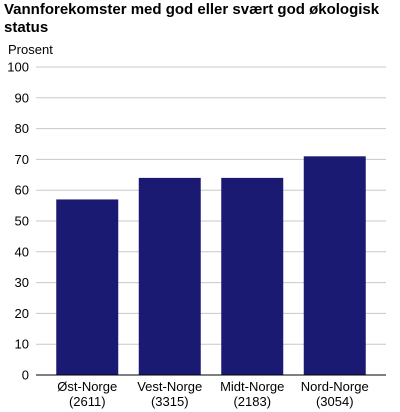 This screenshot has width=400, height=412. Describe the element at coordinates (22, 128) in the screenshot. I see `y-tick-label: 80` at that location.